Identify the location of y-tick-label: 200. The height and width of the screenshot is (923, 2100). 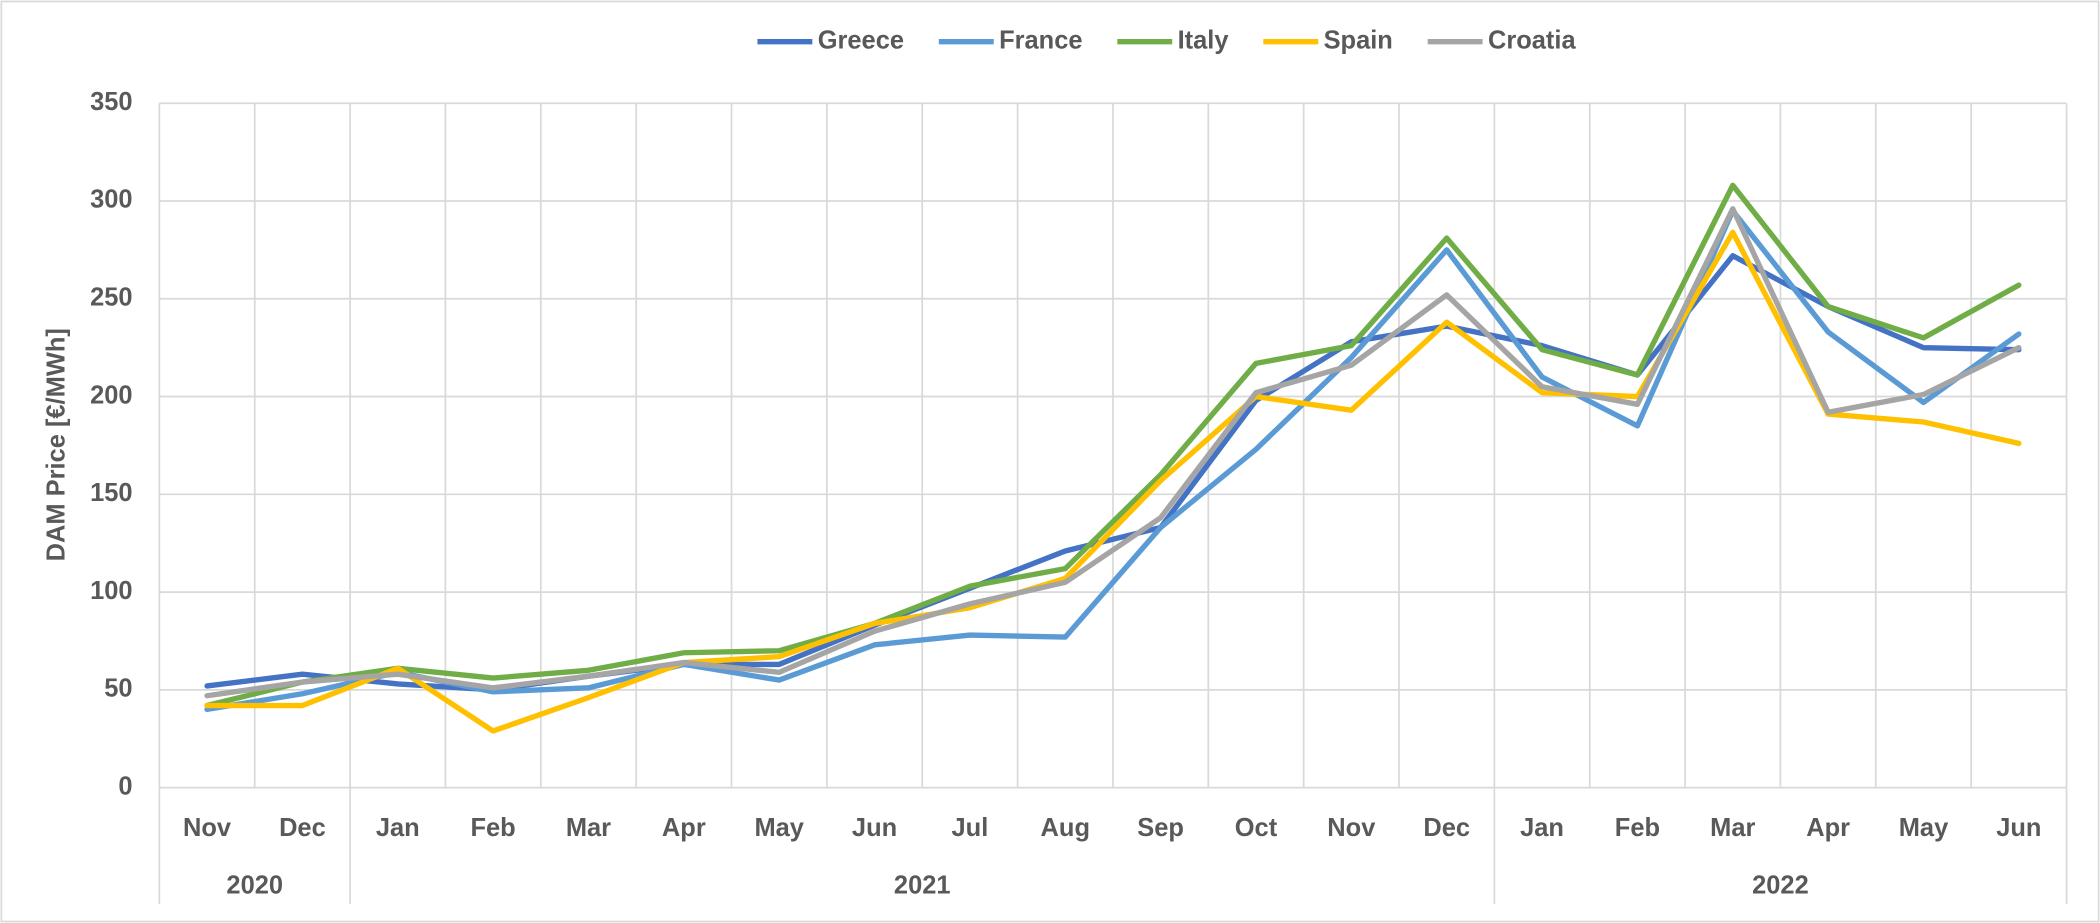
(111, 395).